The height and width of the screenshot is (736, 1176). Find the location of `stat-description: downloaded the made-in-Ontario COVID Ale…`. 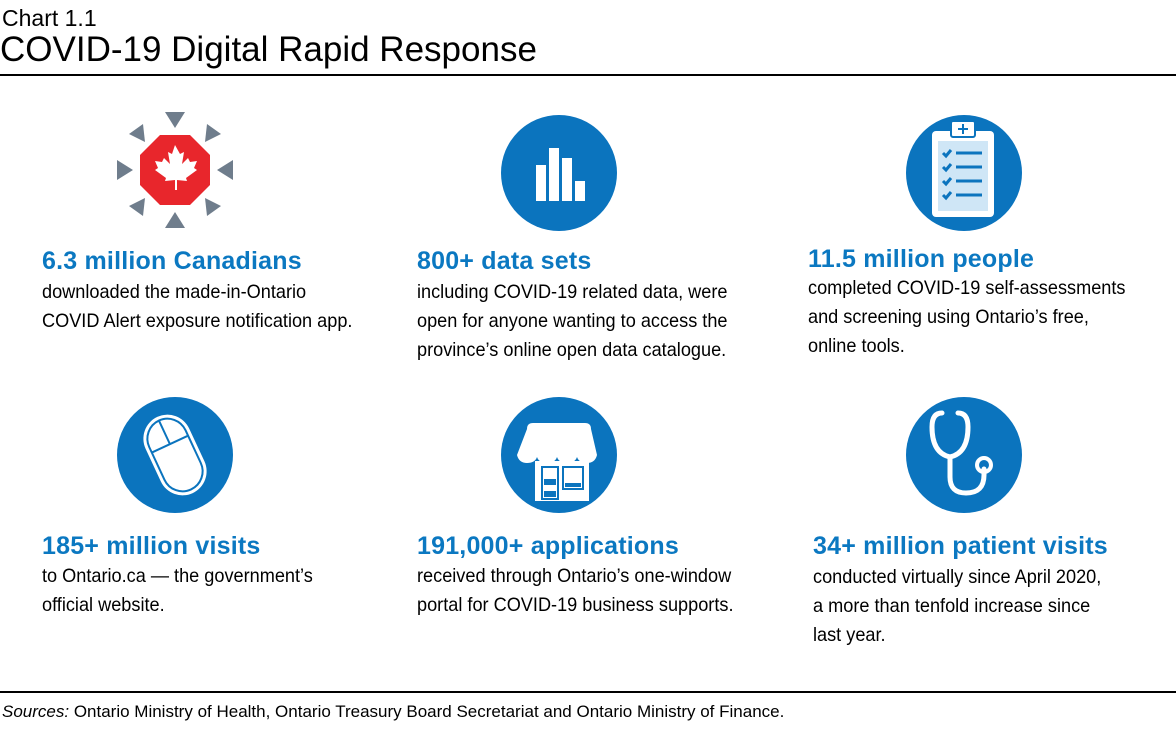

stat-description: downloaded the made-in-Ontario COVID Ale… is located at coordinates (197, 307).